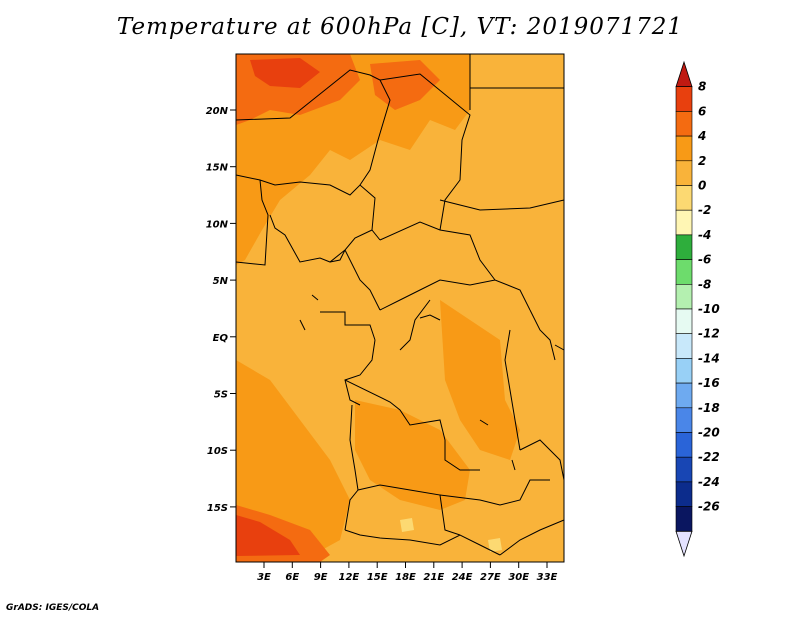  Describe the element at coordinates (268, 535) in the screenshot. I see `hottest-region-southwest` at that location.